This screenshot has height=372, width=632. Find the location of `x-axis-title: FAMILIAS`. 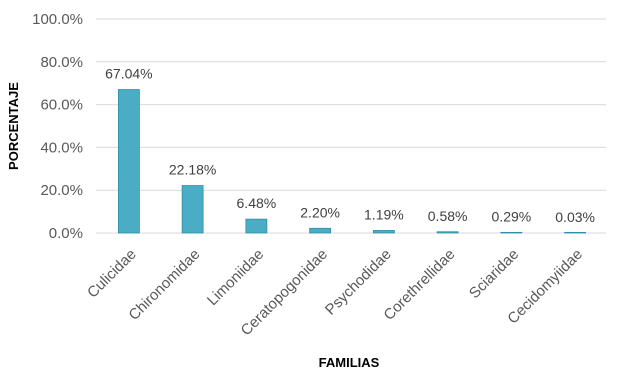

x-axis-title: FAMILIAS is located at coordinates (349, 362).